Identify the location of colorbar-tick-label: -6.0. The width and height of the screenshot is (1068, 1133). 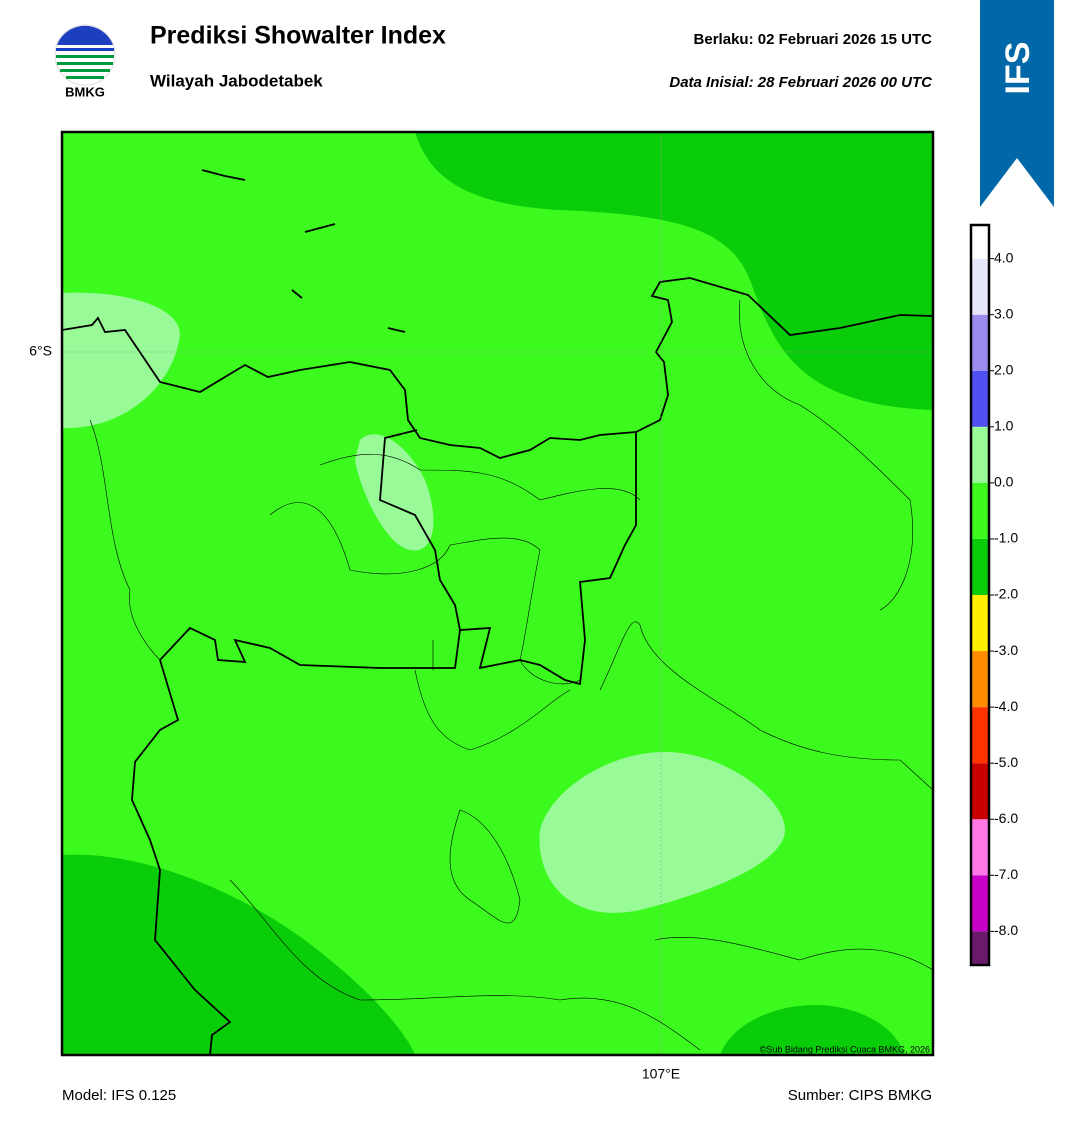
(1006, 818).